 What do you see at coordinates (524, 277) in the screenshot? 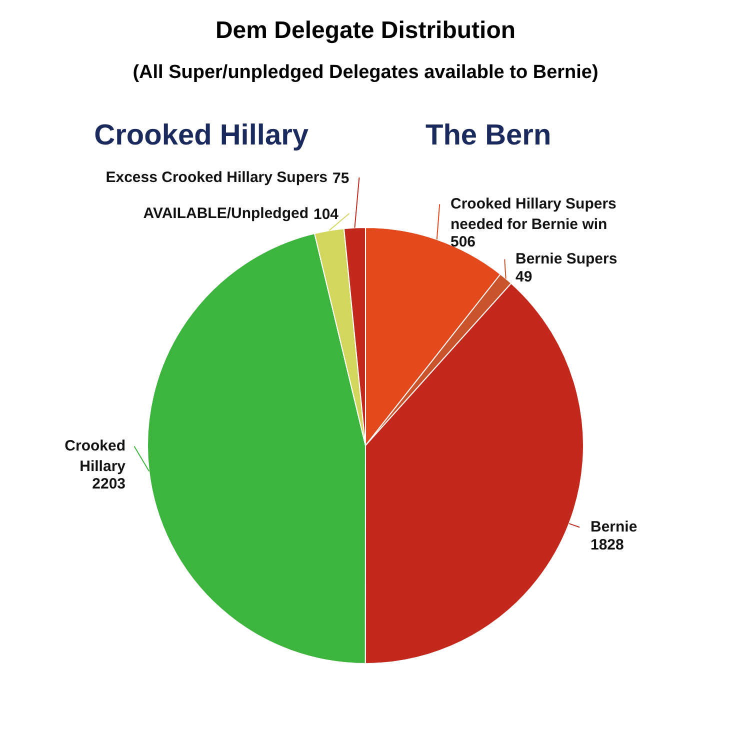
I see `data-label: 49` at bounding box center [524, 277].